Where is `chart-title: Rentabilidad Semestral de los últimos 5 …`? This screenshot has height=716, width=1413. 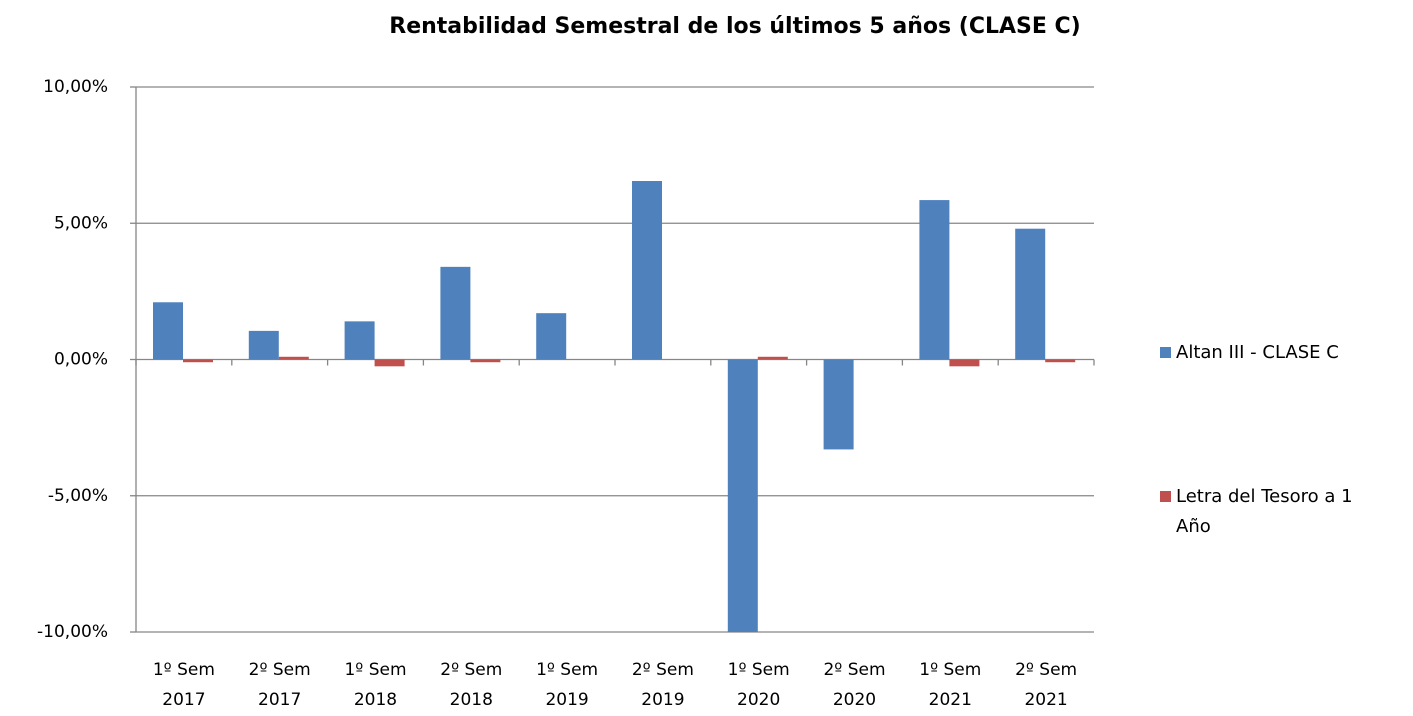 chart-title: Rentabilidad Semestral de los últimos 5 … is located at coordinates (735, 26).